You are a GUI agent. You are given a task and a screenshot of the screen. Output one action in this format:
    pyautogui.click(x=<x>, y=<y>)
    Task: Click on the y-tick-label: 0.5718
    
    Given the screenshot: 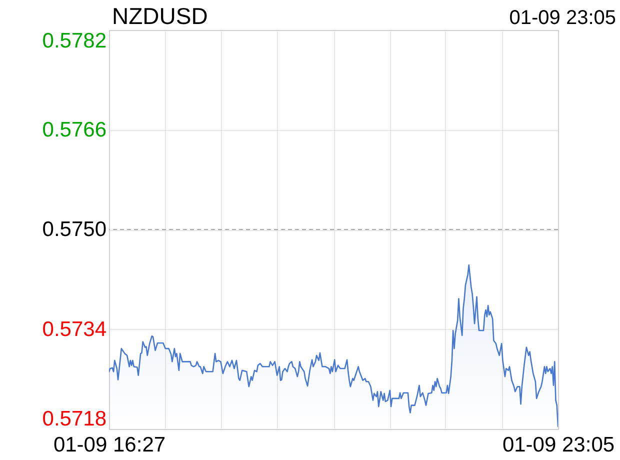 What is the action you would take?
    pyautogui.click(x=74, y=419)
    